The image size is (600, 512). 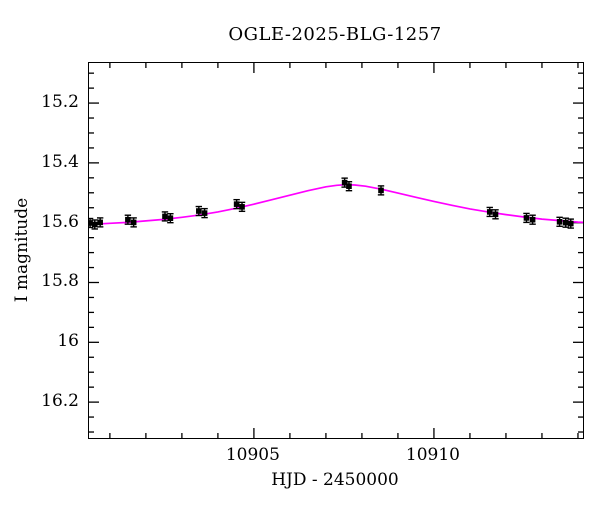 I want to click on y-tick-label: 15.8, so click(x=60, y=281).